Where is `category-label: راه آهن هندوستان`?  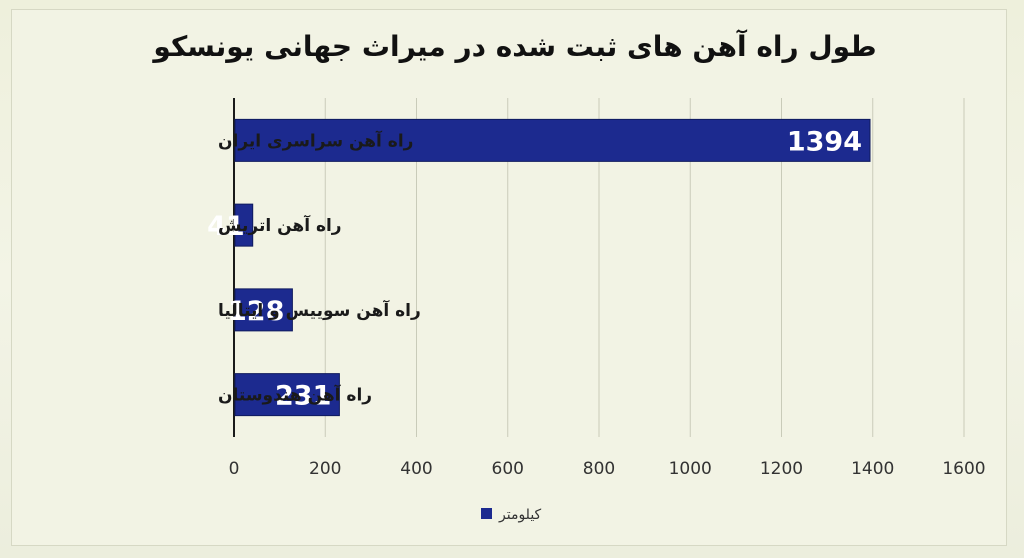
category-label: راه آهن هندوستان is located at coordinates (295, 395).